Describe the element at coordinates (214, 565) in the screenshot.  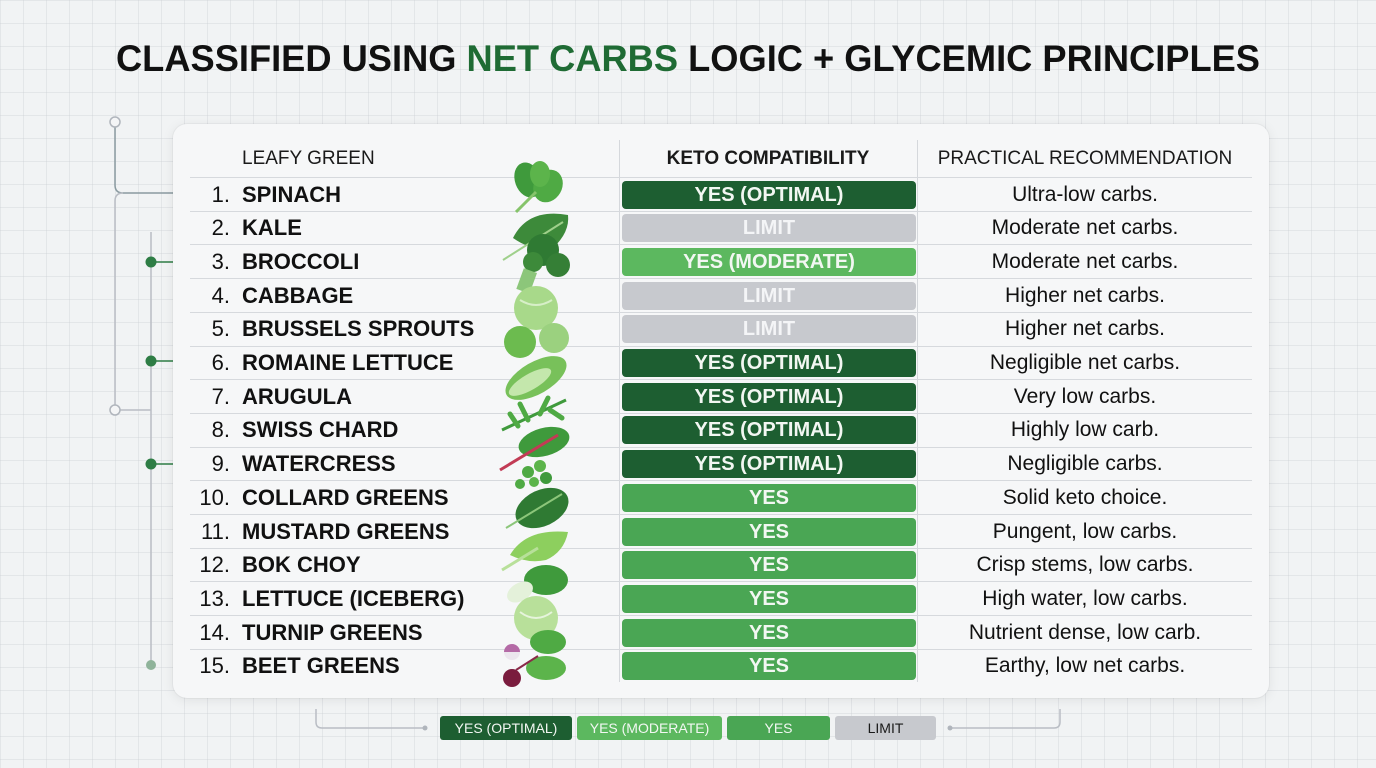
I see `row-number: 12.` at that location.